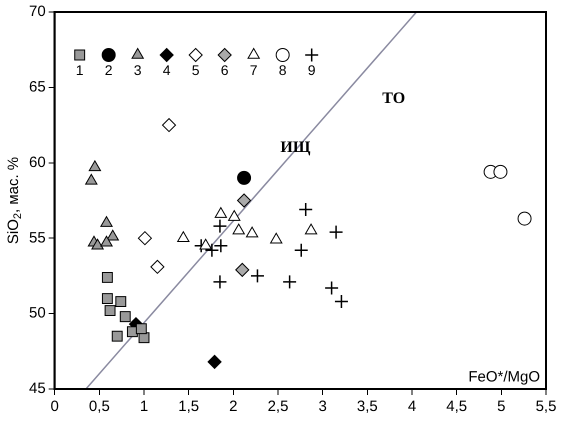 The image size is (566, 423). Describe the element at coordinates (37, 313) in the screenshot. I see `y-tick-label: 50` at that location.